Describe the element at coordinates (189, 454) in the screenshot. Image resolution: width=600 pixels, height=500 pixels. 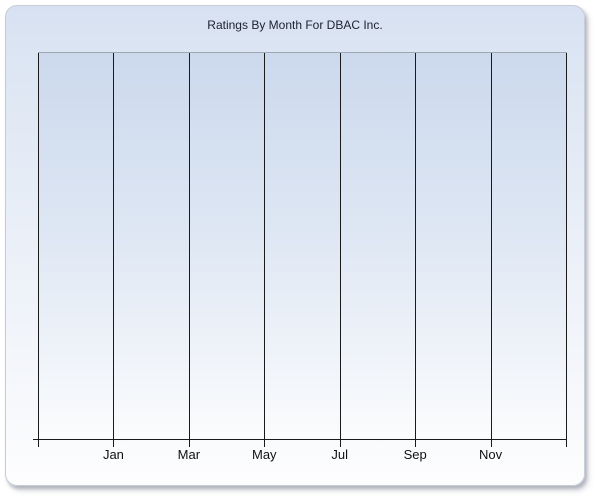
I see `x-axis-tick-label: Mar` at that location.